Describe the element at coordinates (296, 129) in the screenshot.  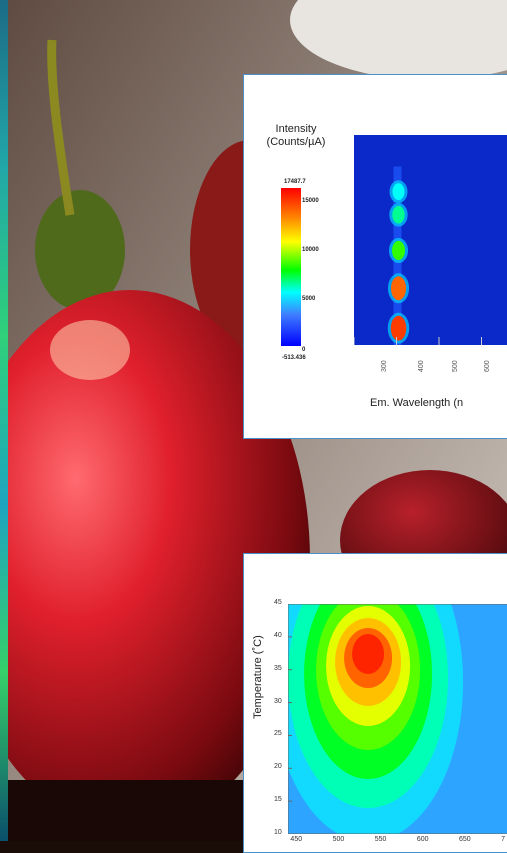
I see `colorbar-title-line1: Intensity` at that location.